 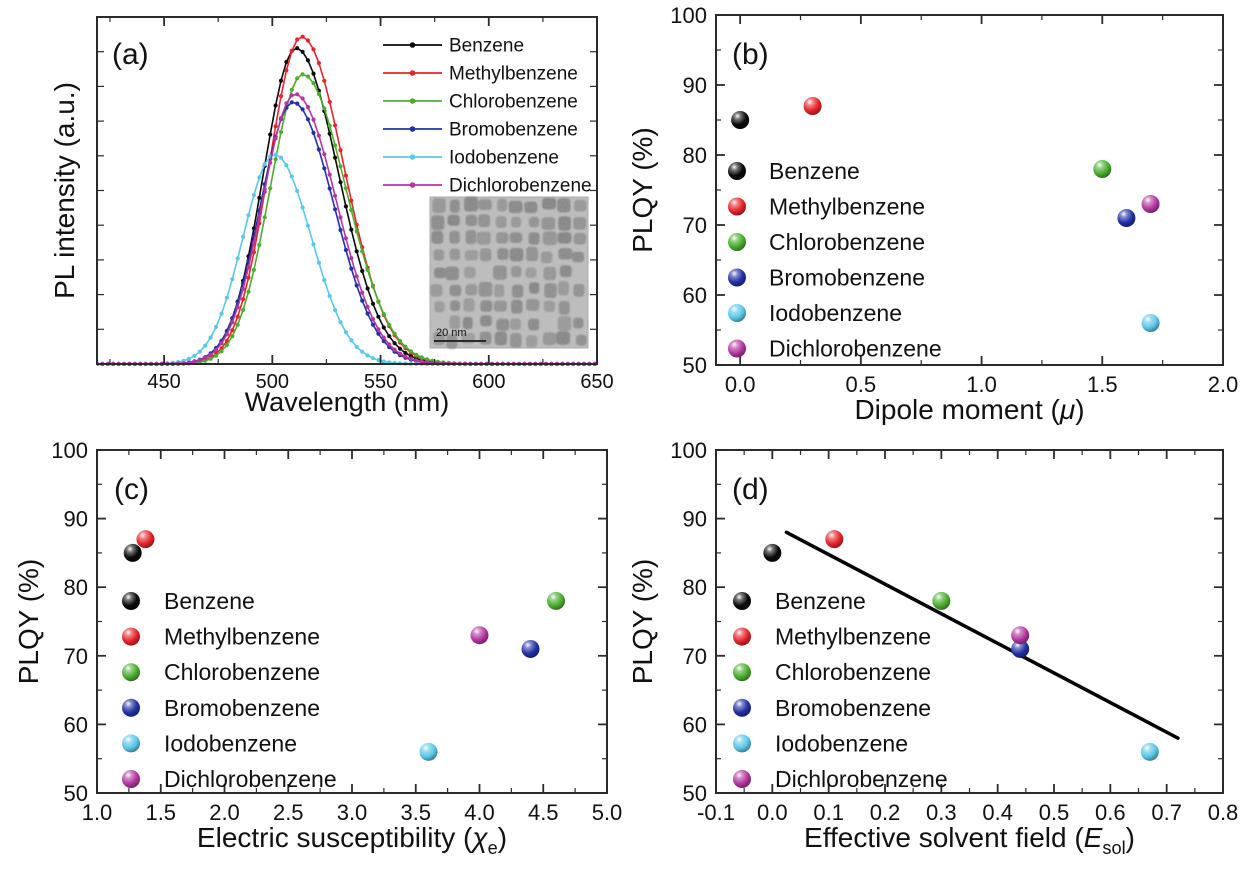 I want to click on x-tick-label: 4.0, so click(x=479, y=812).